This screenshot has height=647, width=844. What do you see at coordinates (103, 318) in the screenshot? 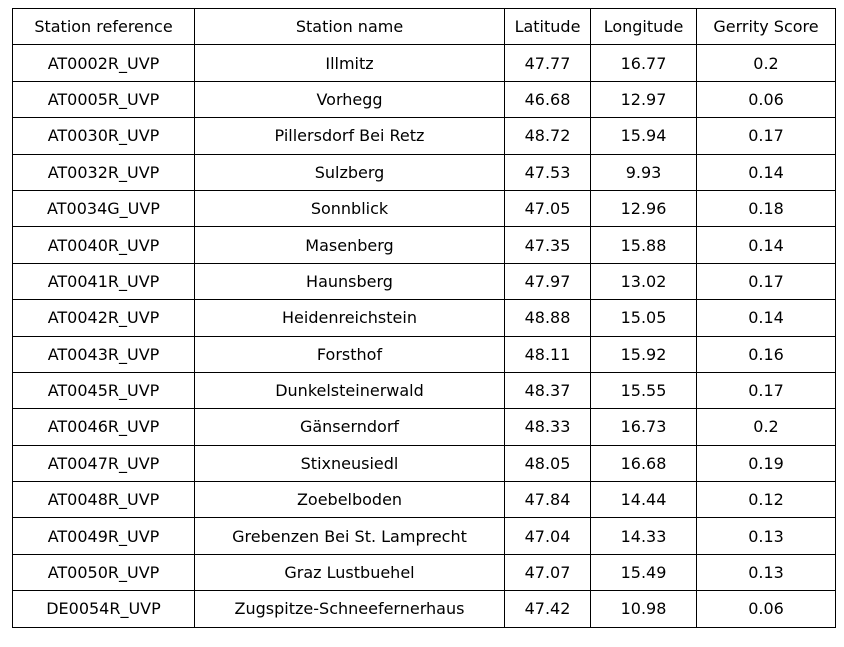
I see `station-reference-cell: AT0042R_UVP` at bounding box center [103, 318].